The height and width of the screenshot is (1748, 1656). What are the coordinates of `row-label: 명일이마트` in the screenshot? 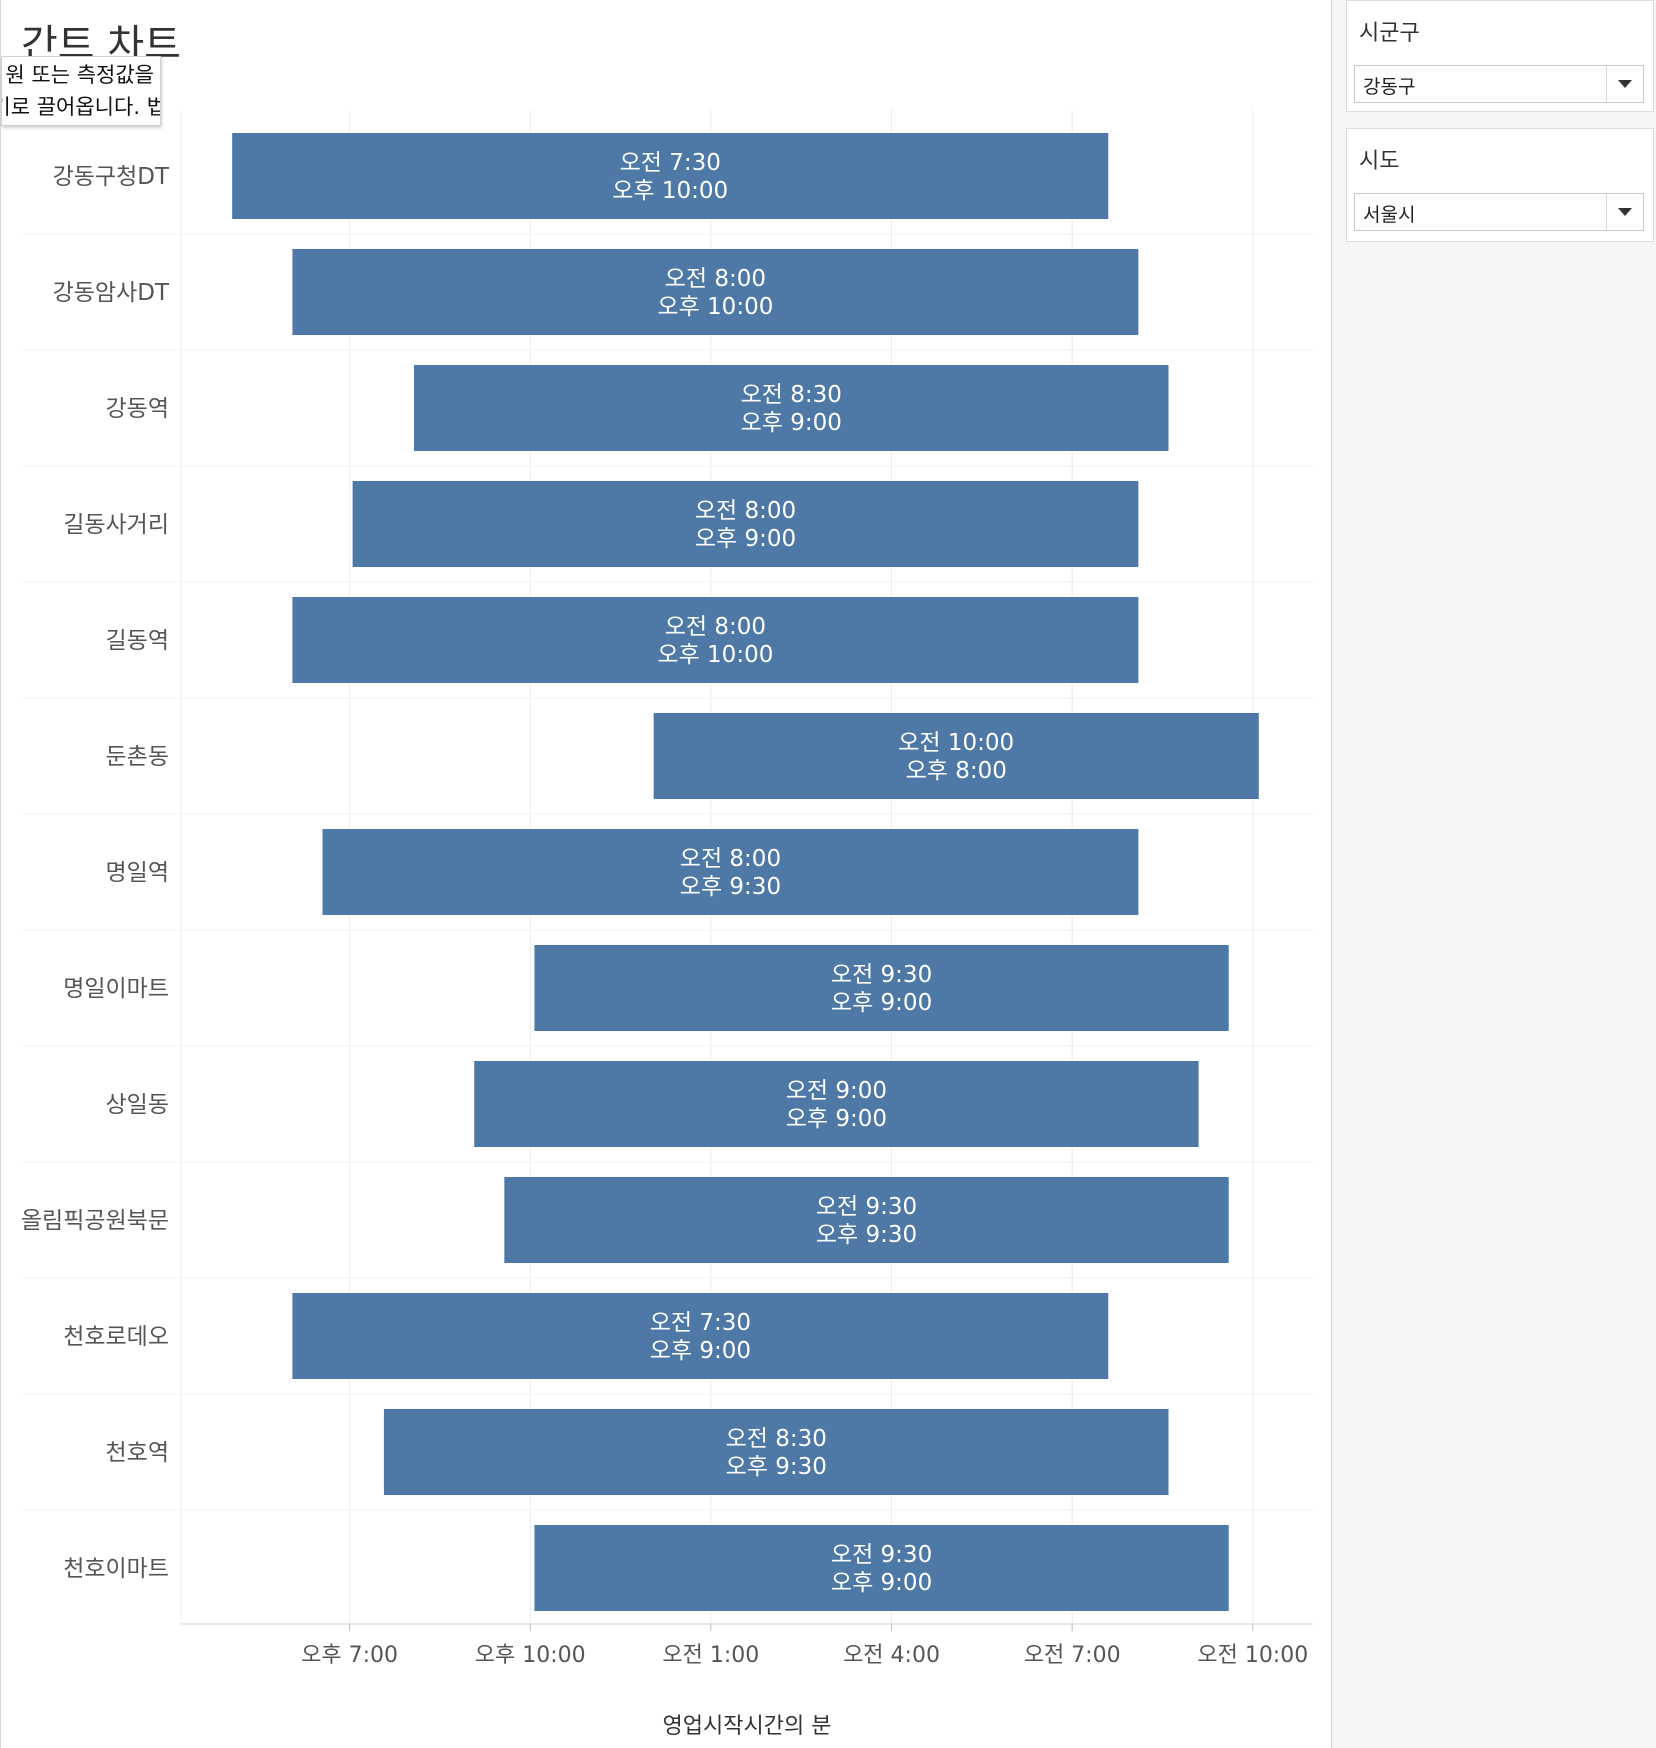 It's located at (116, 989).